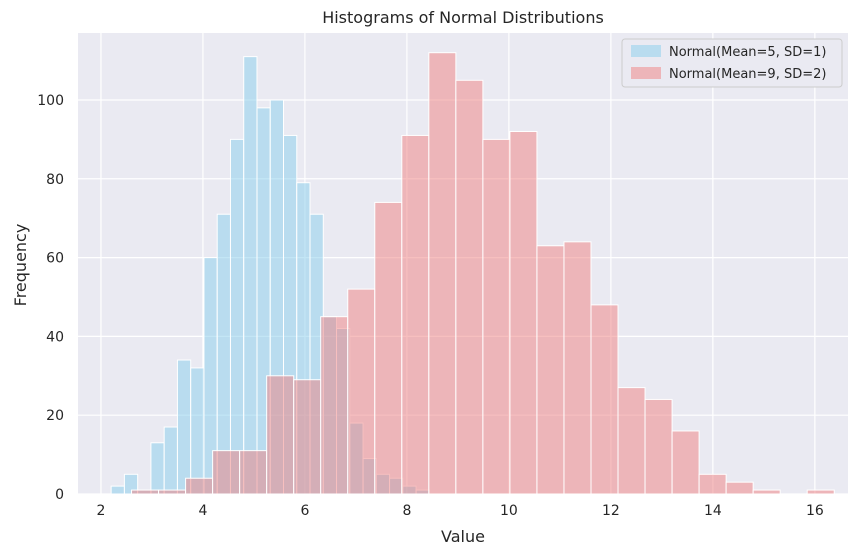 The height and width of the screenshot is (556, 860). I want to click on legend-frame, so click(732, 63).